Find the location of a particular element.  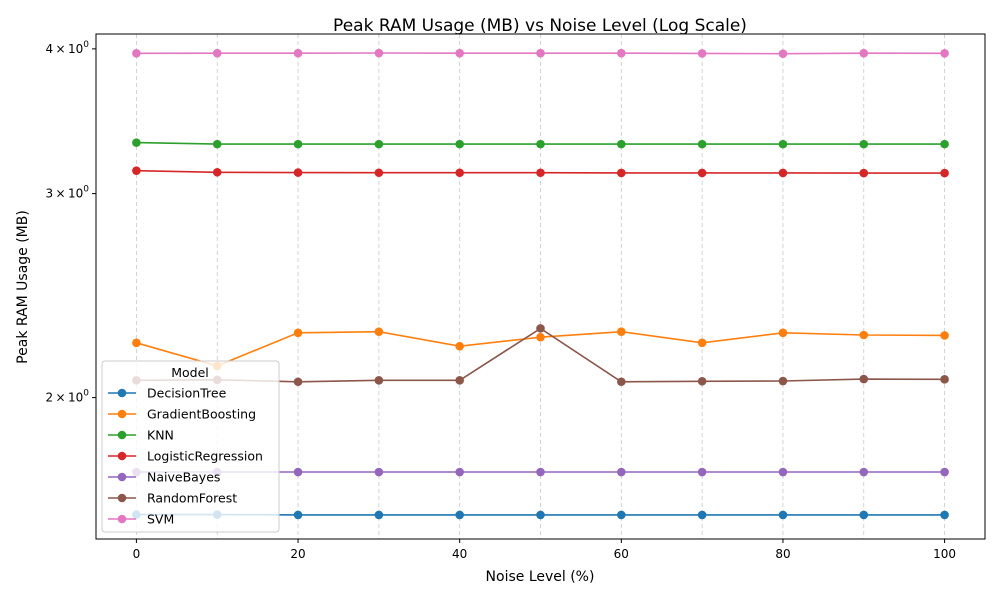

legend-label: RandomForest is located at coordinates (192, 498).